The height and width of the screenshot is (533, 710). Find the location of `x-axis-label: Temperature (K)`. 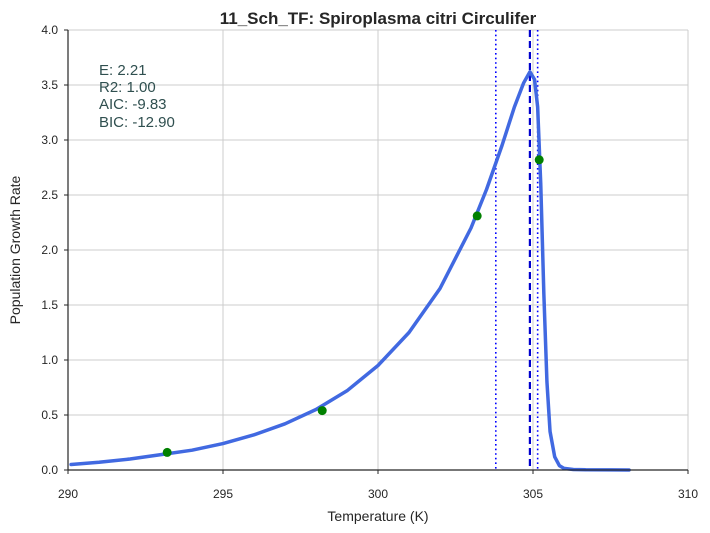

x-axis-label: Temperature (K) is located at coordinates (377, 516).